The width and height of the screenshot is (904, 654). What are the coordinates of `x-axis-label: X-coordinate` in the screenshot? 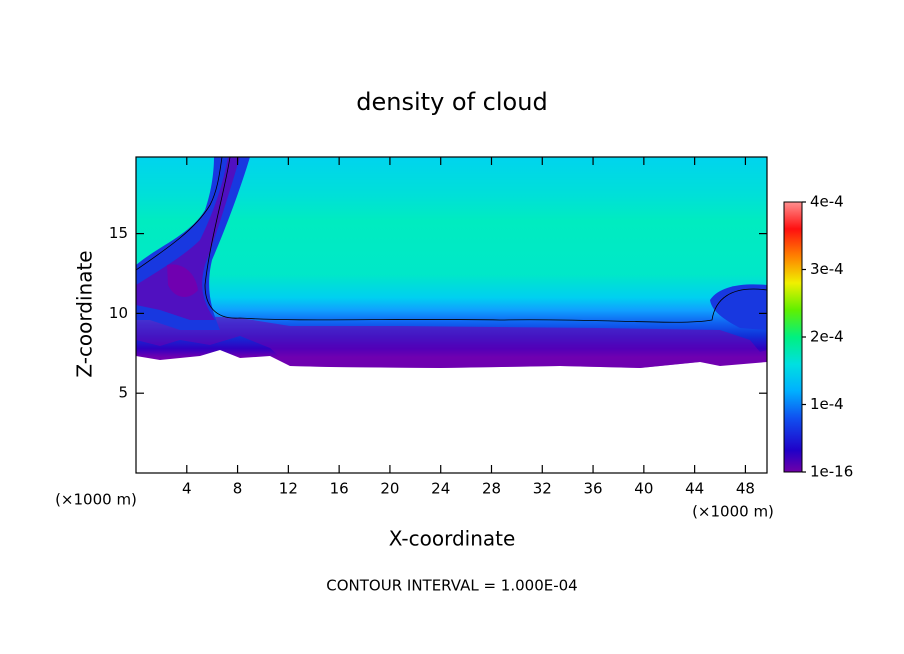 It's located at (452, 539).